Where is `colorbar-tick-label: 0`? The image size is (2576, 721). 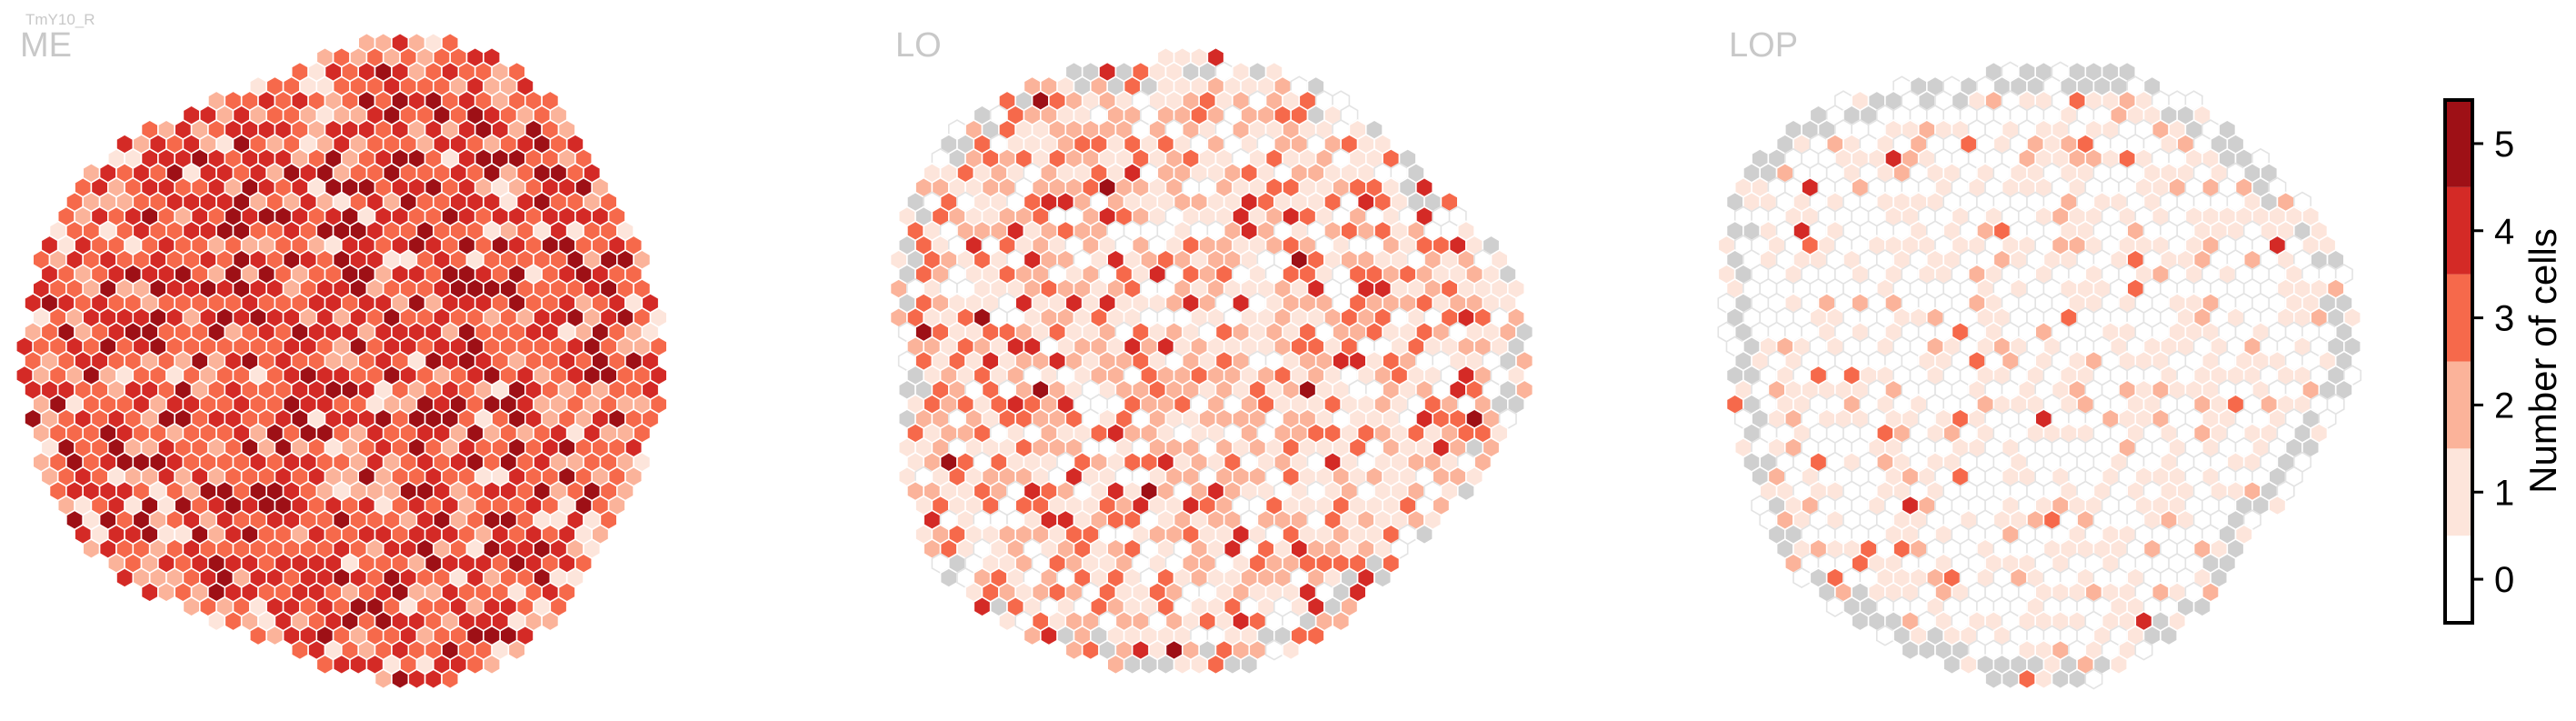 colorbar-tick-label: 0 is located at coordinates (2504, 580).